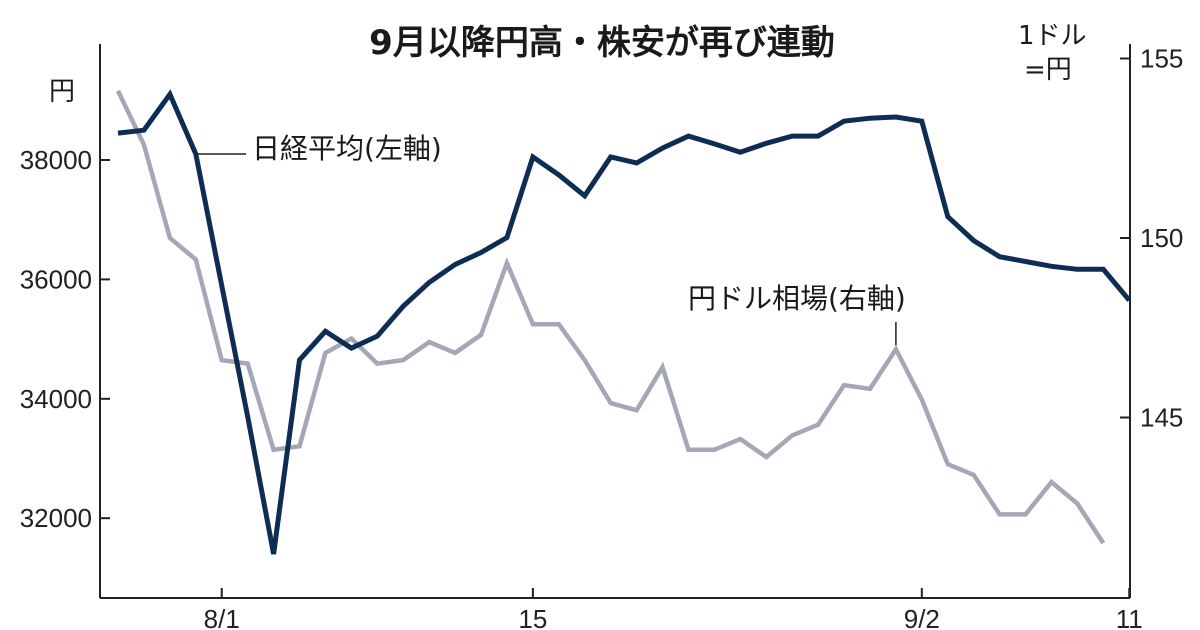  I want to click on right-tick-label: 155, so click(1161, 59).